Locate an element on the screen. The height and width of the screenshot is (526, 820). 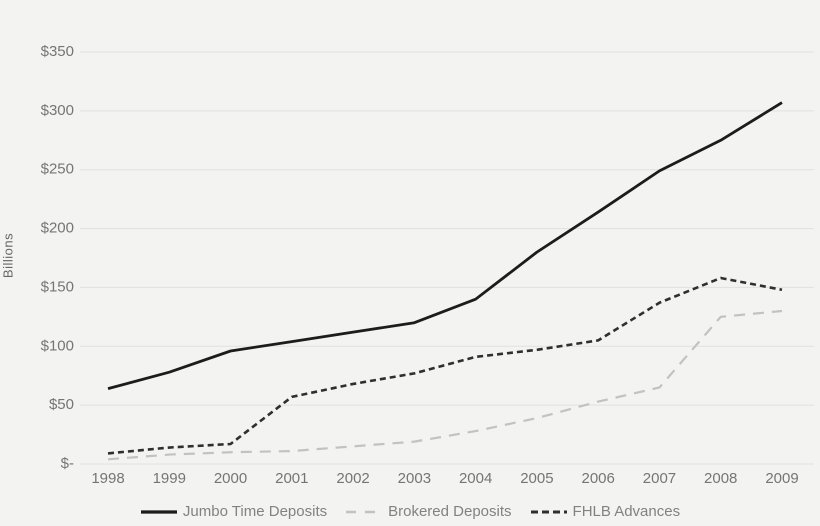
legend-item-brokered-deposits: Brokered Deposits is located at coordinates (428, 511).